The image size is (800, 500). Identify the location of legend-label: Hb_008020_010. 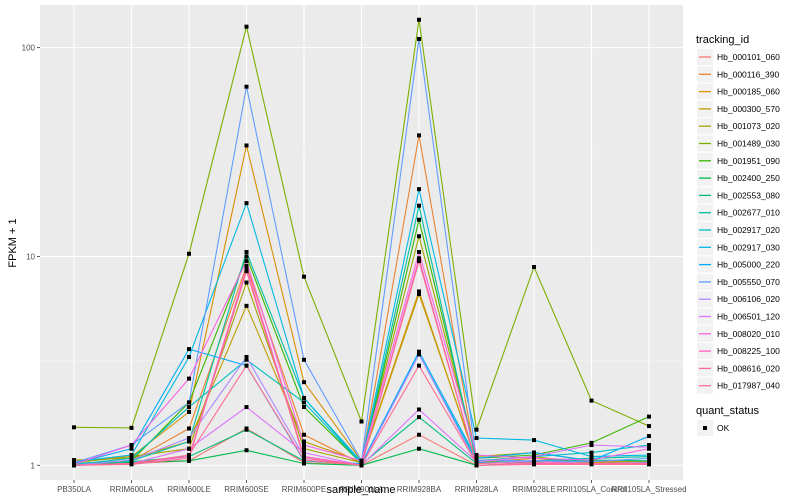
(748, 334).